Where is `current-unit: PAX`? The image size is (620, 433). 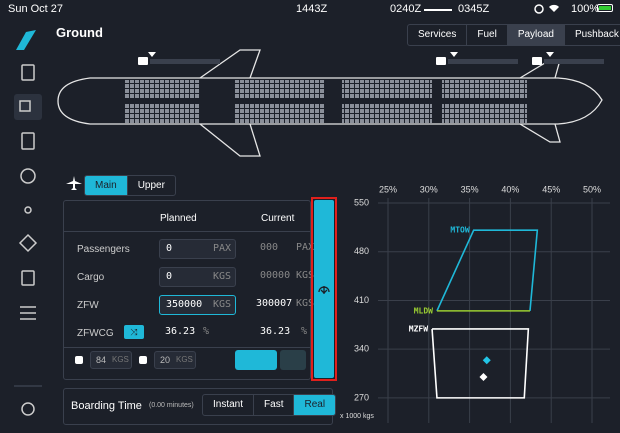
current-unit: PAX is located at coordinates (305, 247).